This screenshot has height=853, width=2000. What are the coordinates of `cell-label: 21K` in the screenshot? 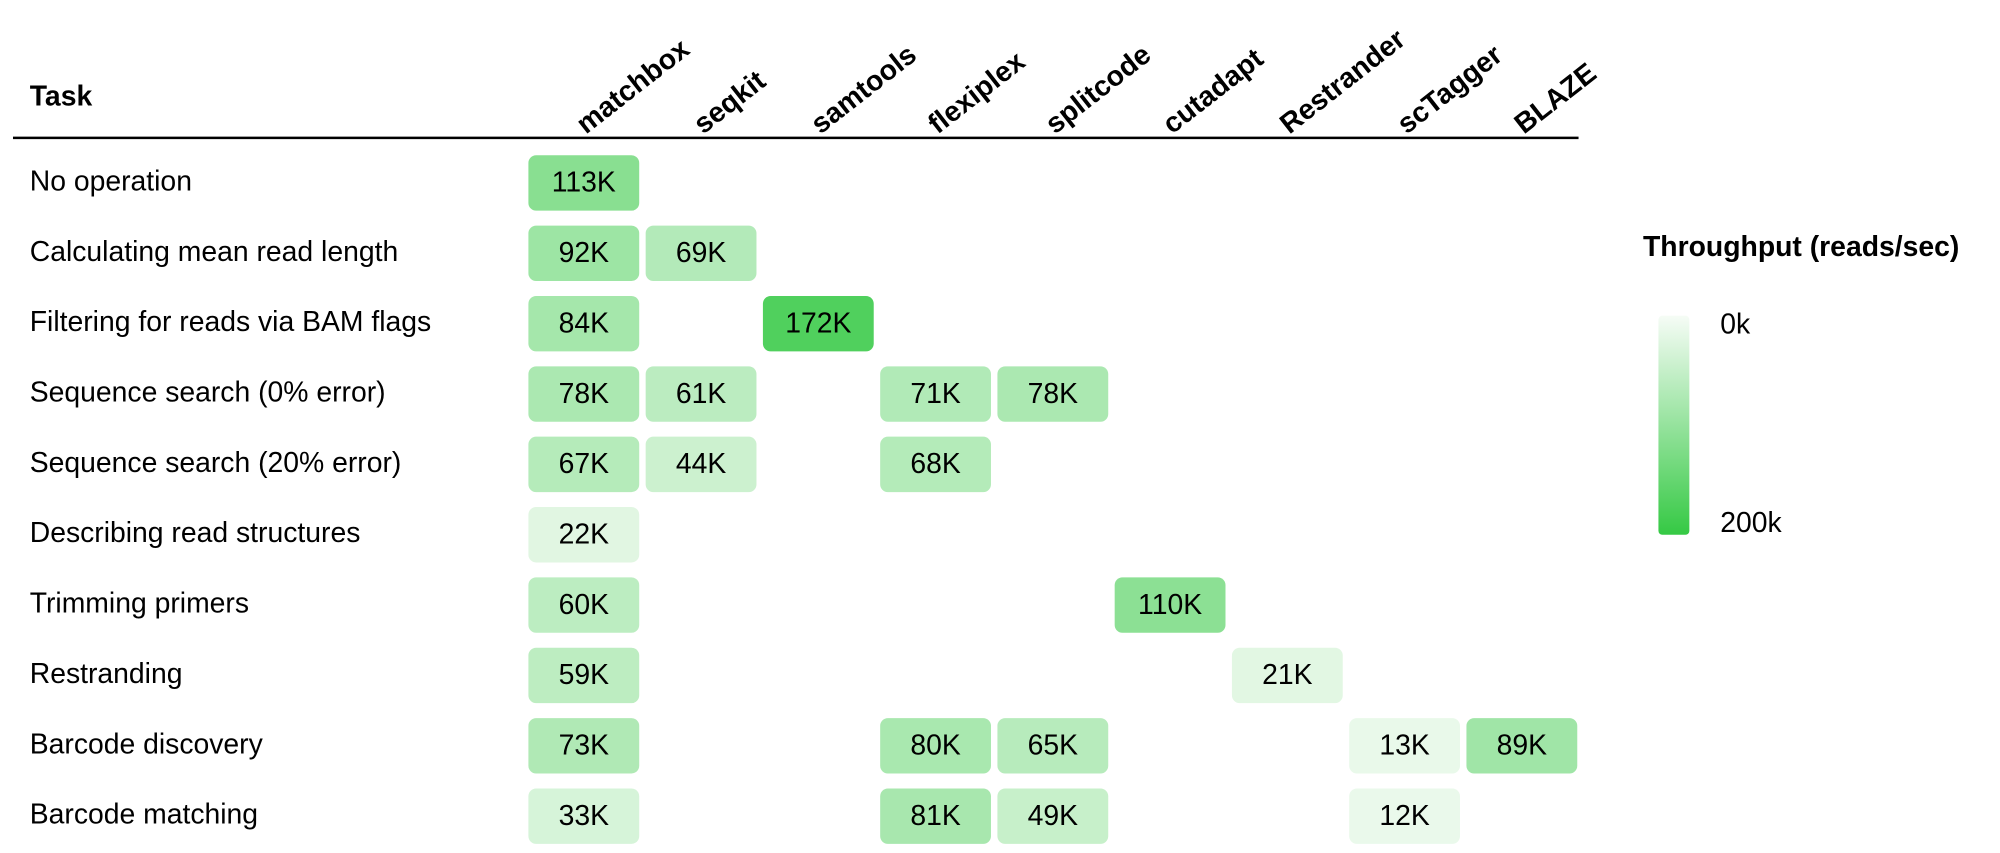 It's located at (1287, 675).